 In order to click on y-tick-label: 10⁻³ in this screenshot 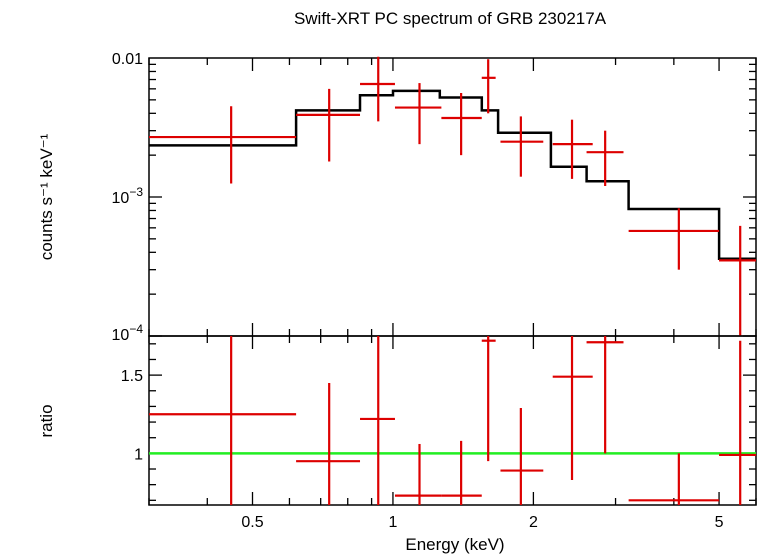, I will do `click(128, 196)`.